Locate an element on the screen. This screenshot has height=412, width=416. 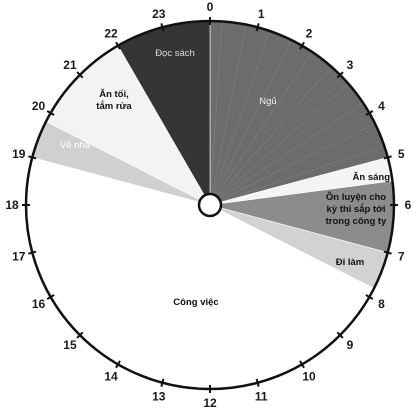
hour-label-15: 15 is located at coordinates (70, 345).